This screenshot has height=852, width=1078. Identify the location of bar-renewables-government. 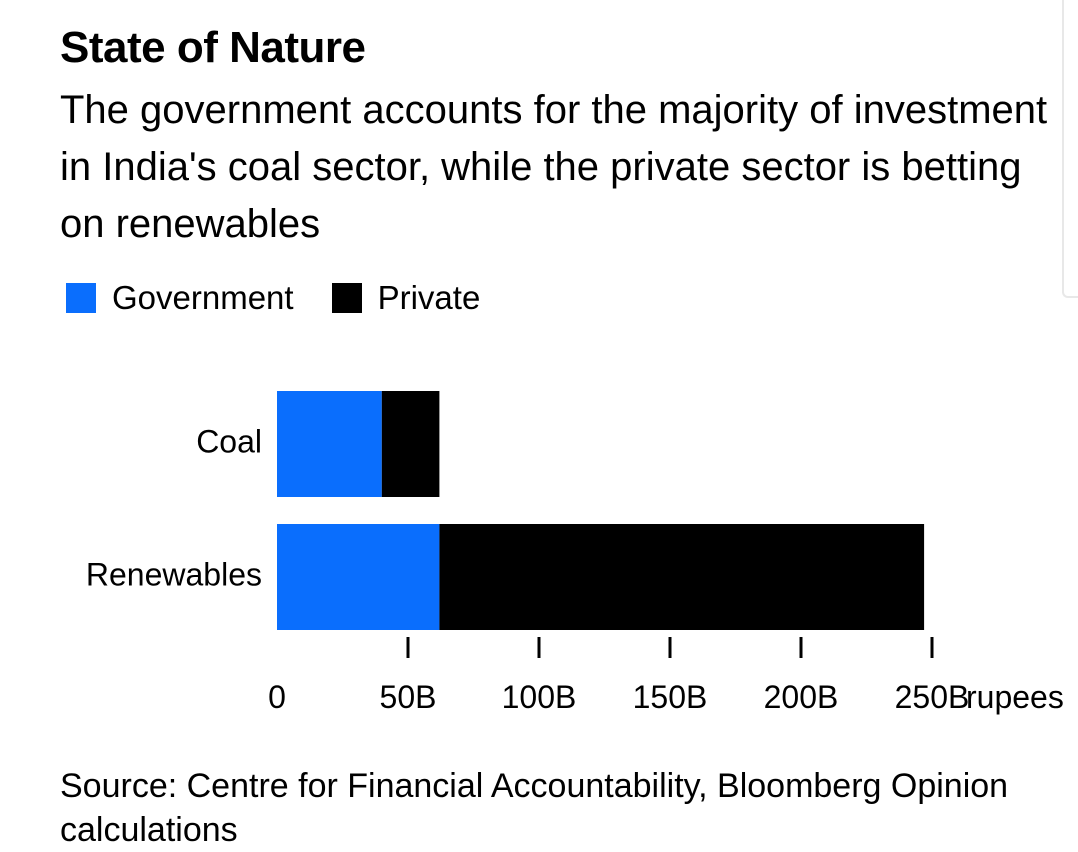
(358, 577).